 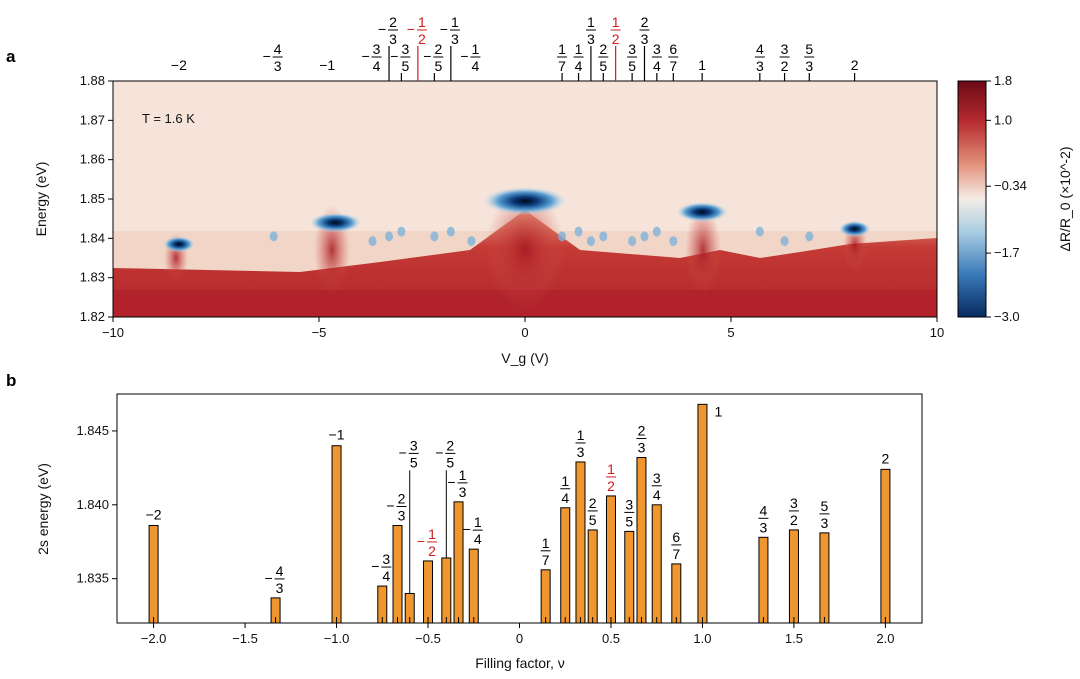 I want to click on bar-chart-ytick-label: 1.840, so click(x=92, y=504).